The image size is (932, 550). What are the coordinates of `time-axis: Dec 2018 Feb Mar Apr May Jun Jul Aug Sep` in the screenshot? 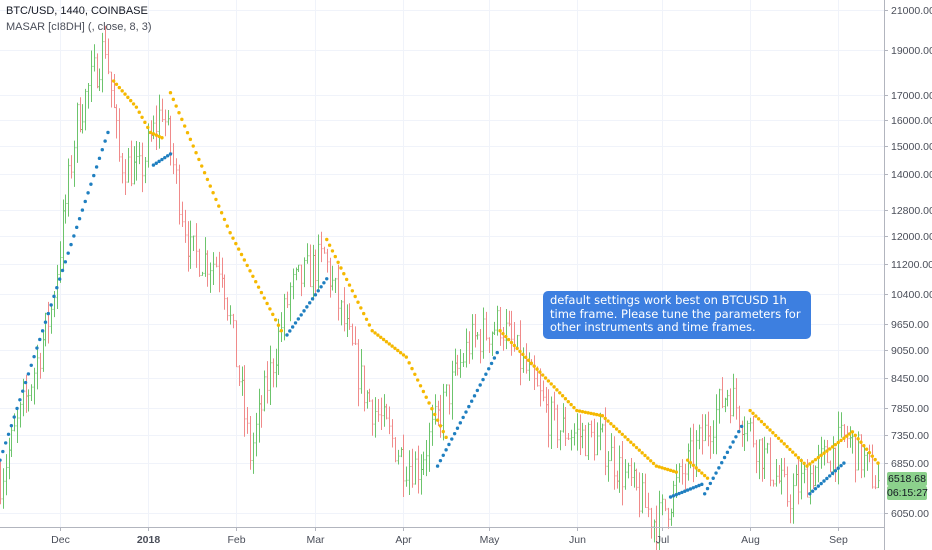 It's located at (449, 536).